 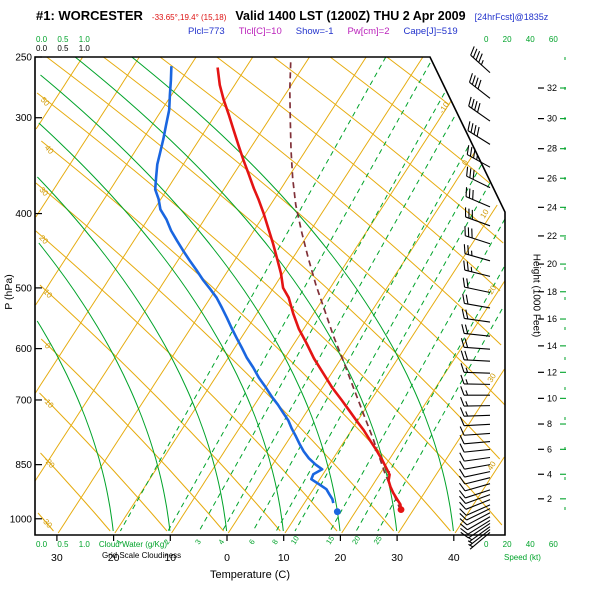 What do you see at coordinates (552, 178) in the screenshot?
I see `height-tick-label: 26` at bounding box center [552, 178].